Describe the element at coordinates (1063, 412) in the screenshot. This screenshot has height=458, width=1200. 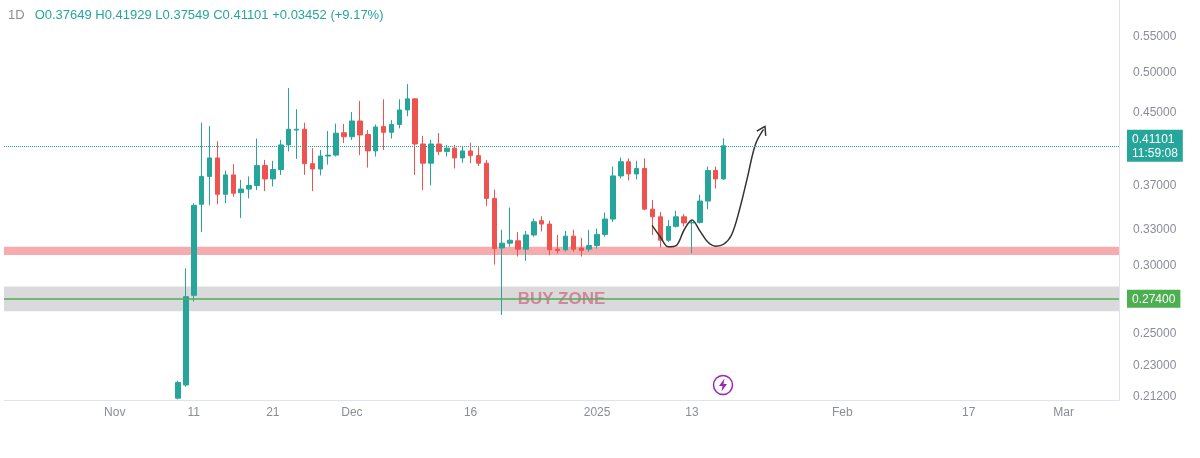
I see `x-tick-label: Mar` at that location.